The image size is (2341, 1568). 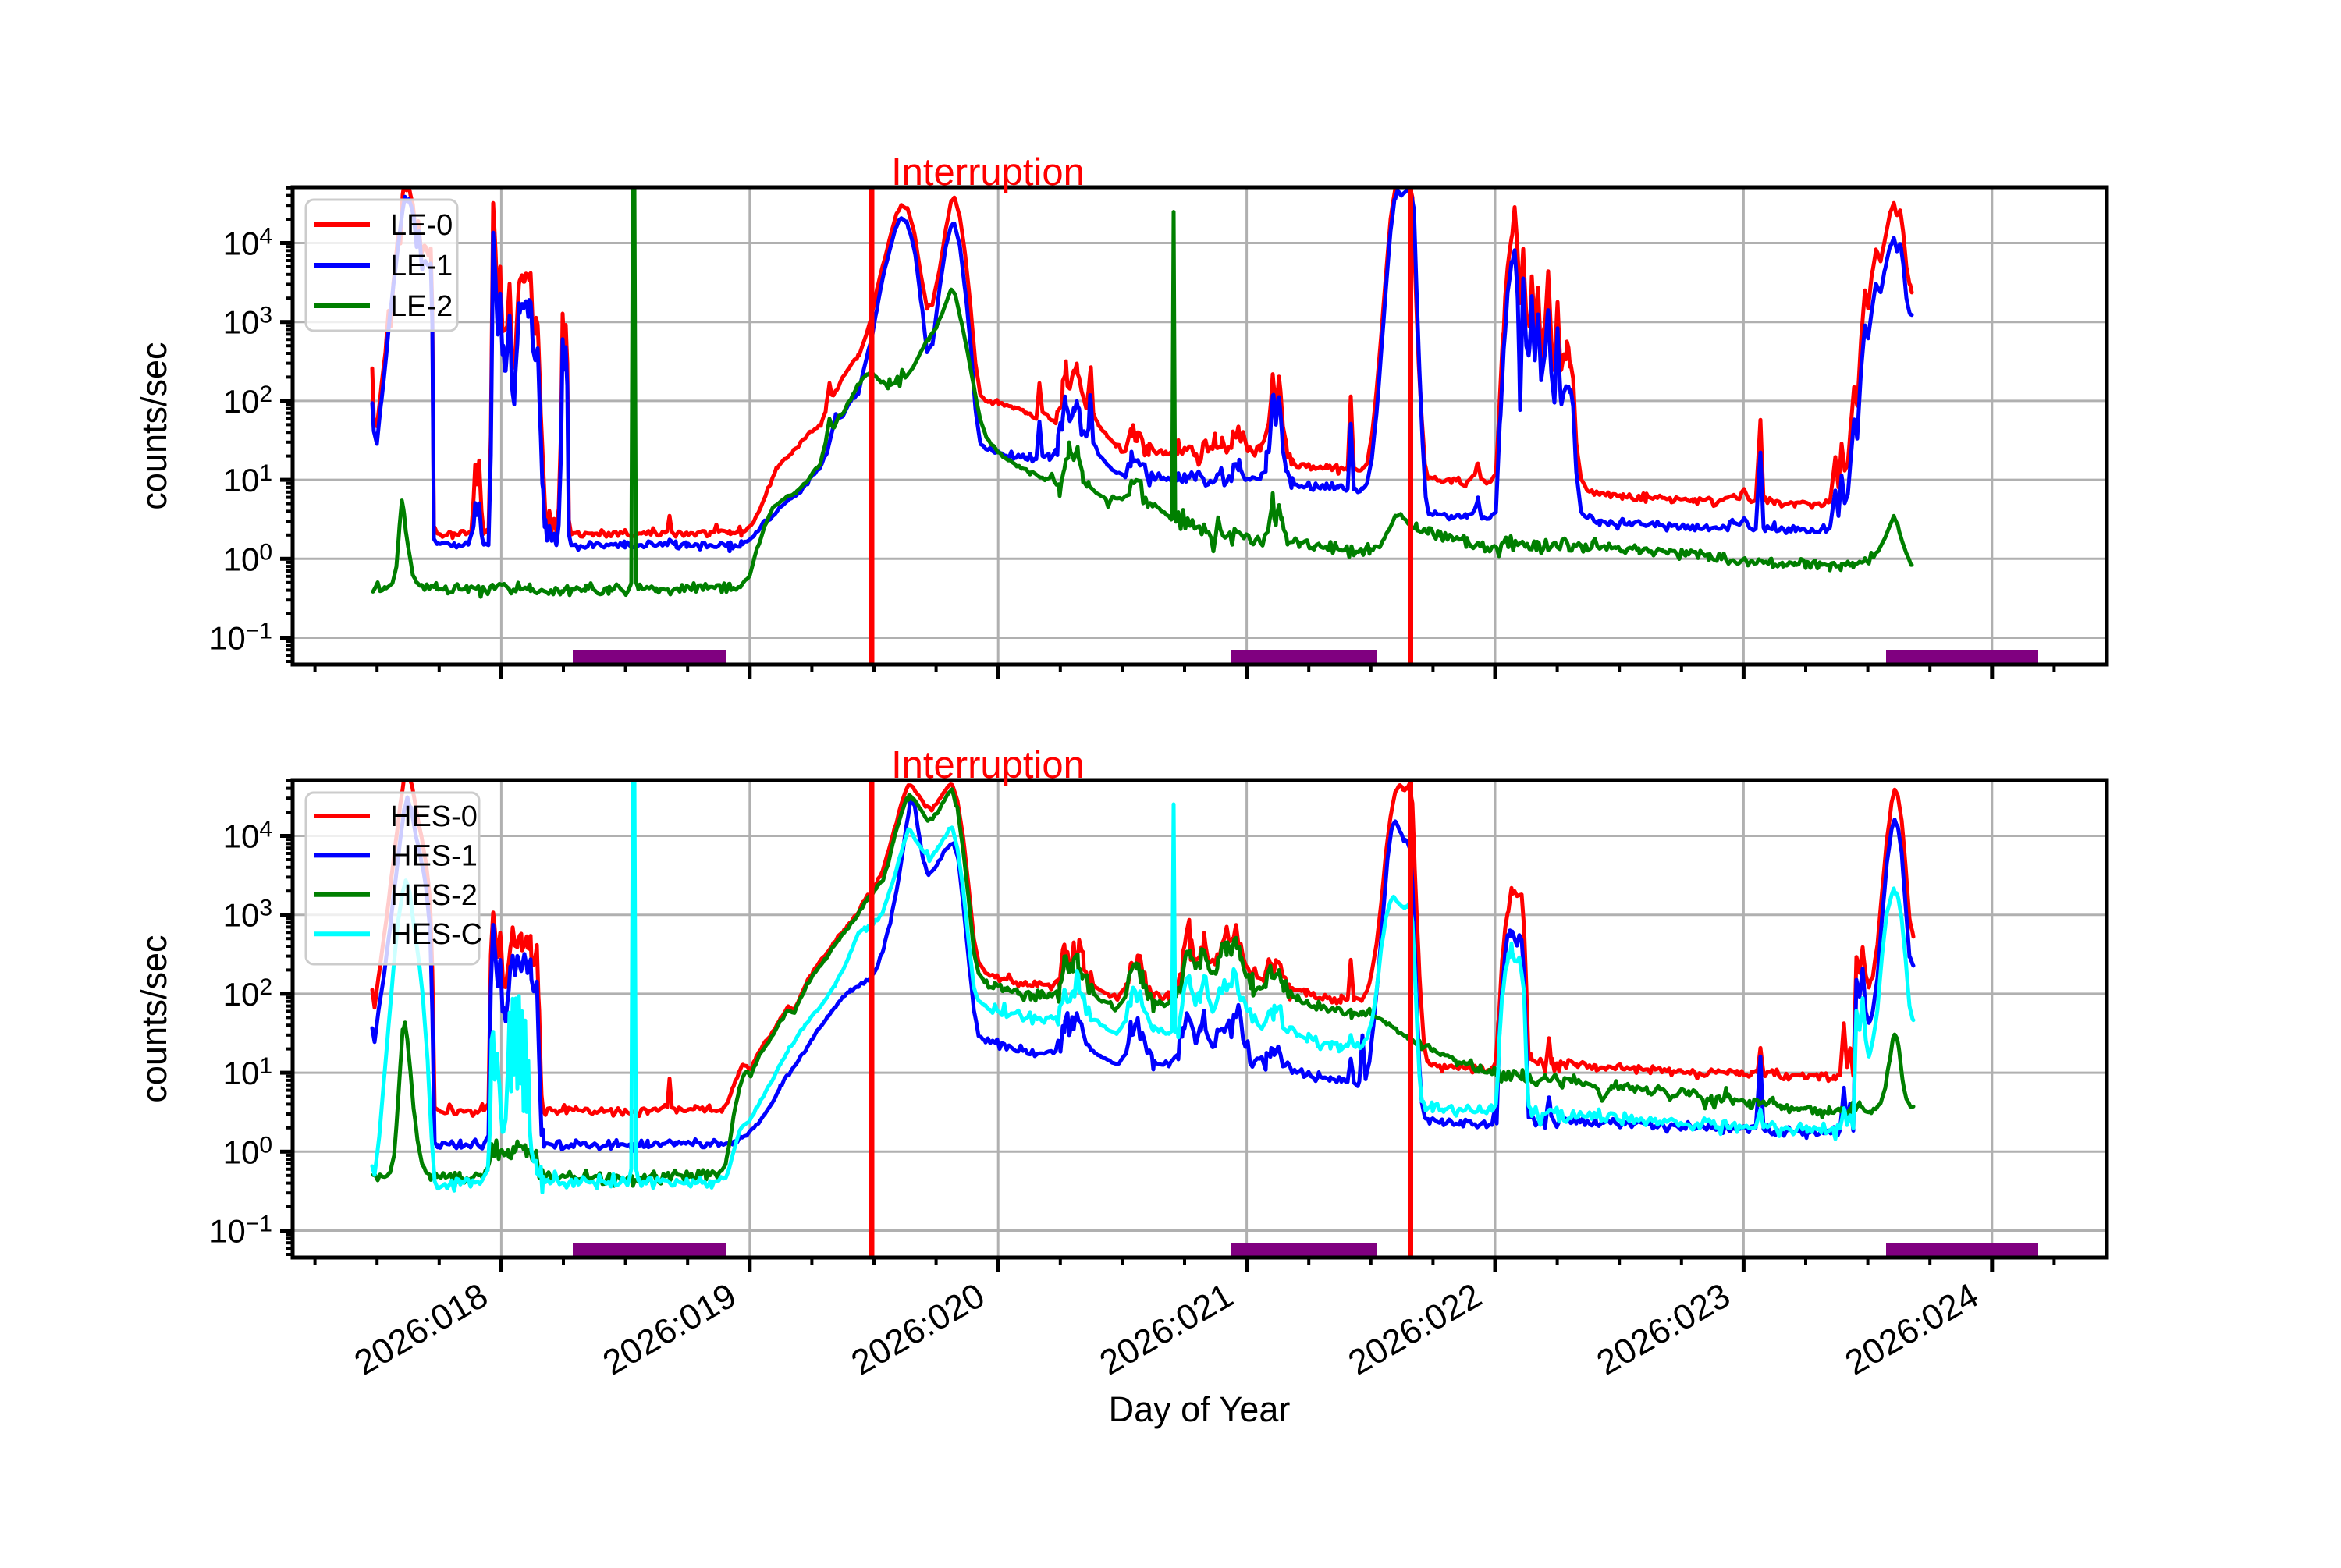 What do you see at coordinates (434, 895) in the screenshot?
I see `svg-text: HES-2` at bounding box center [434, 895].